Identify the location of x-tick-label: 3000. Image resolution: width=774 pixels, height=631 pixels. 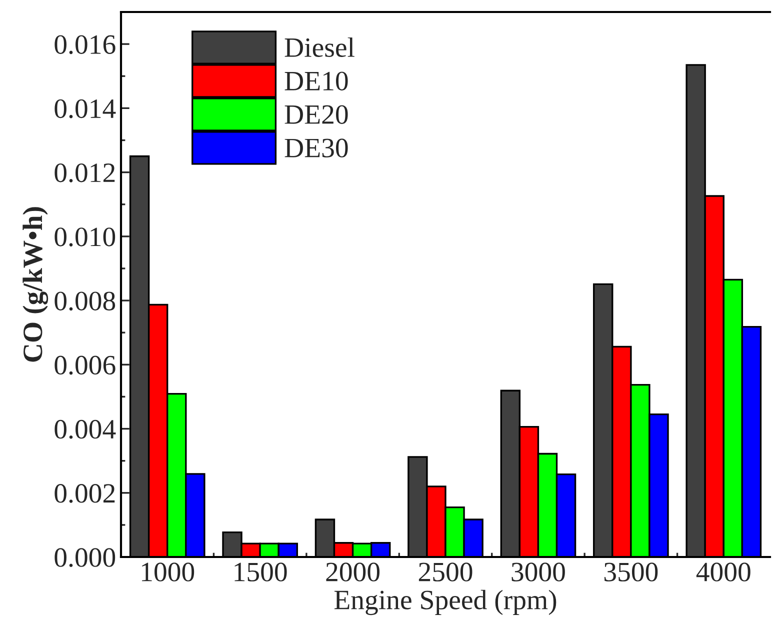
(538, 572).